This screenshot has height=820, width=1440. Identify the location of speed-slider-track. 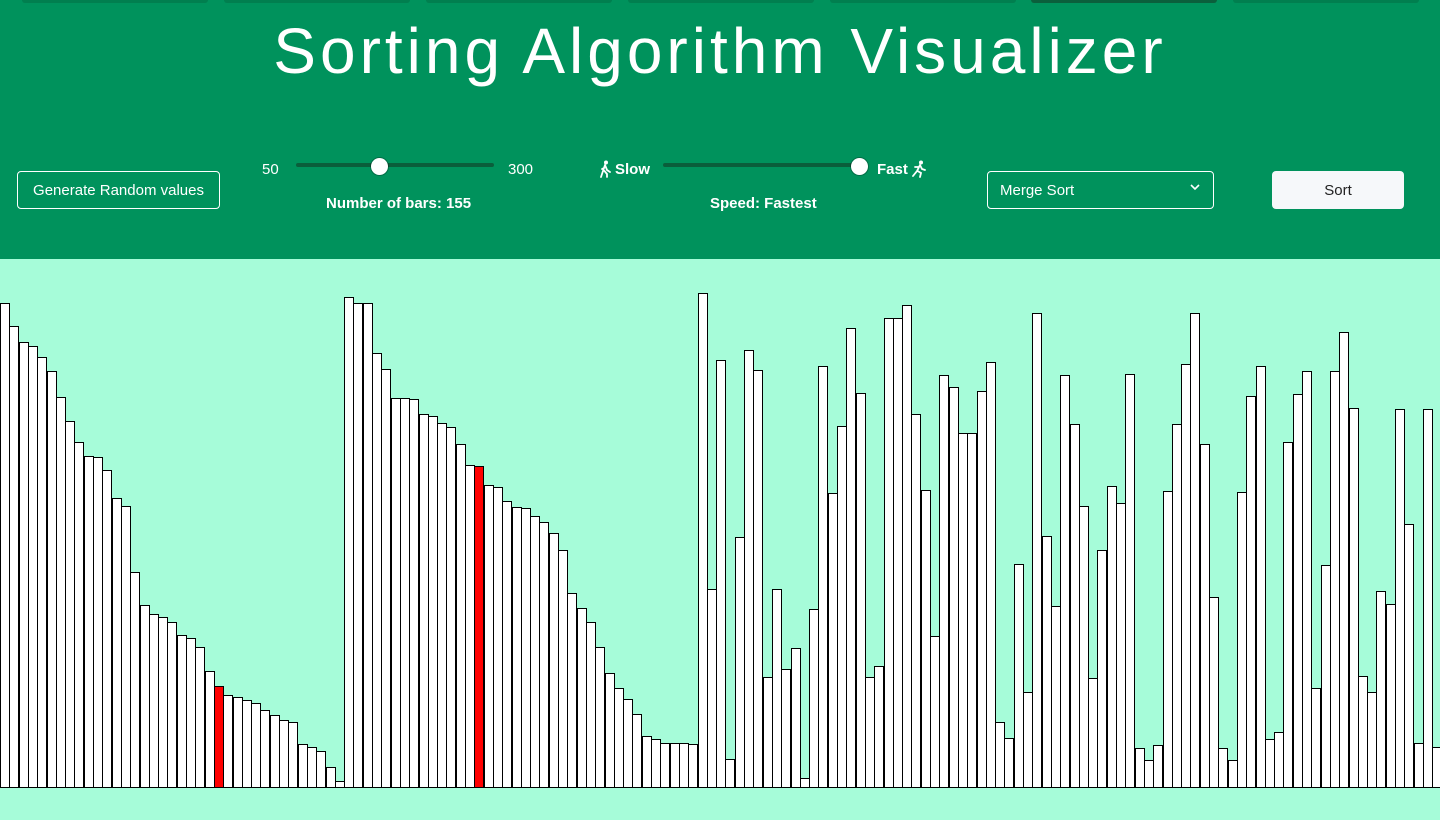
(761, 165).